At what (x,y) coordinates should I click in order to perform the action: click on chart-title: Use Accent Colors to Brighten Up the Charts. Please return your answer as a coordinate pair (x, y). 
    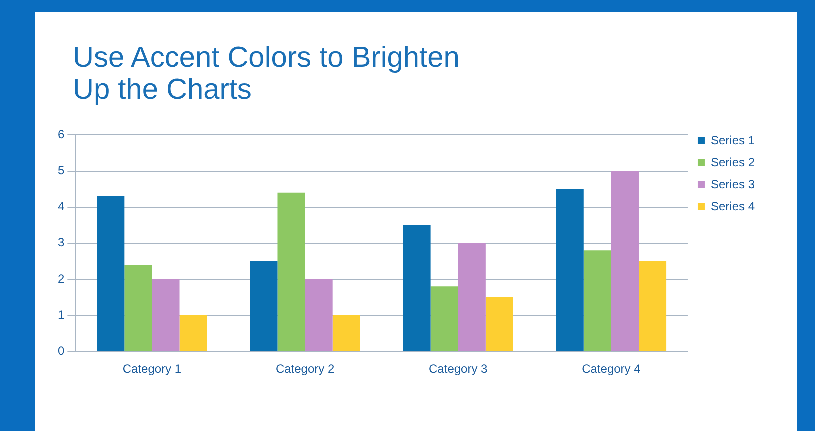
    Looking at the image, I should click on (266, 74).